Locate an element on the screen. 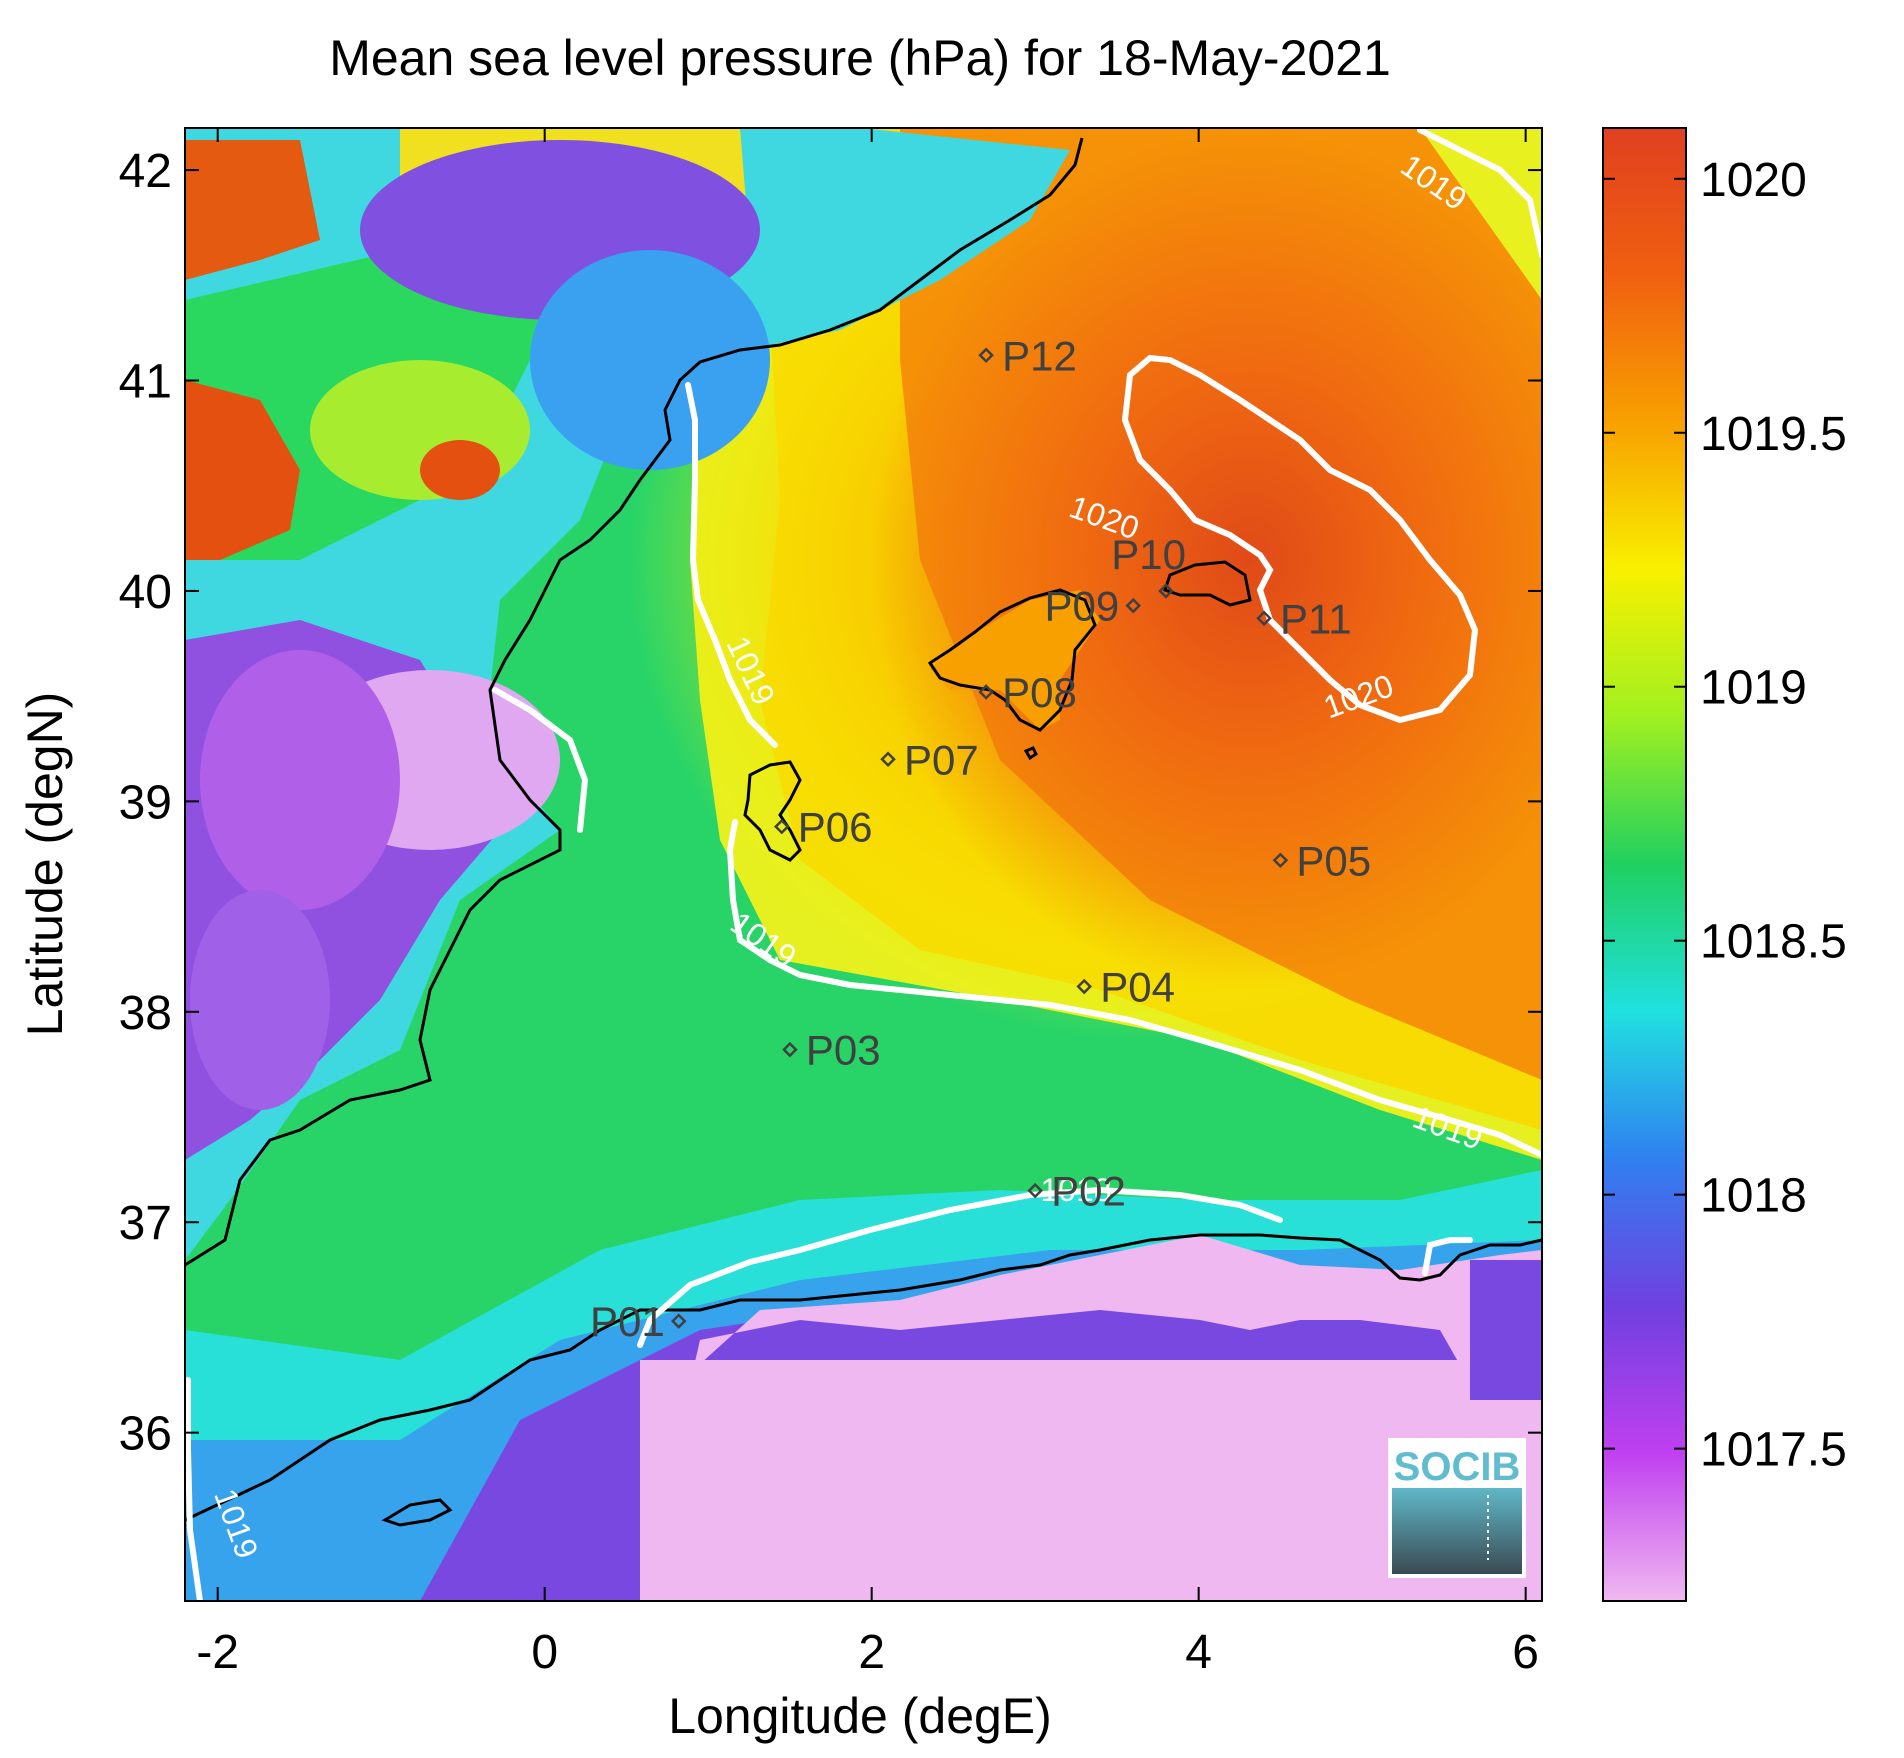 Image resolution: width=1904 pixels, height=1758 pixels. y-axis-label: Latitude (degN) is located at coordinates (45, 864).